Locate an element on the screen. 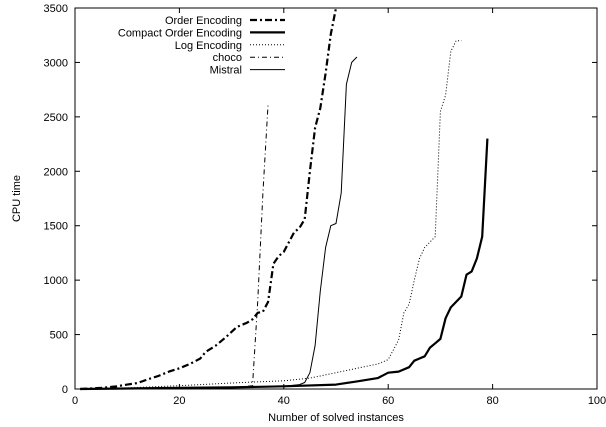  x-tick-label: 60 is located at coordinates (388, 401).